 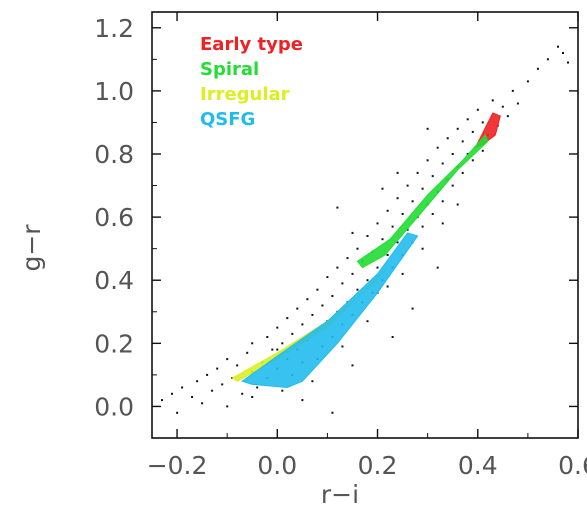 What do you see at coordinates (422, 201) in the screenshot?
I see `series-band-spiral` at bounding box center [422, 201].